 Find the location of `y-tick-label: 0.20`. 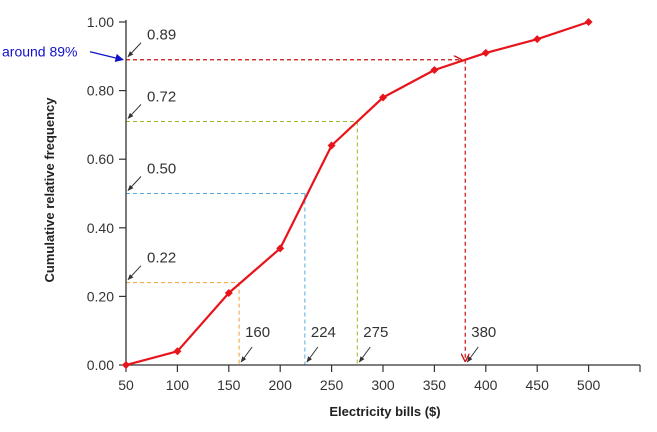

y-tick-label: 0.20 is located at coordinates (100, 296).